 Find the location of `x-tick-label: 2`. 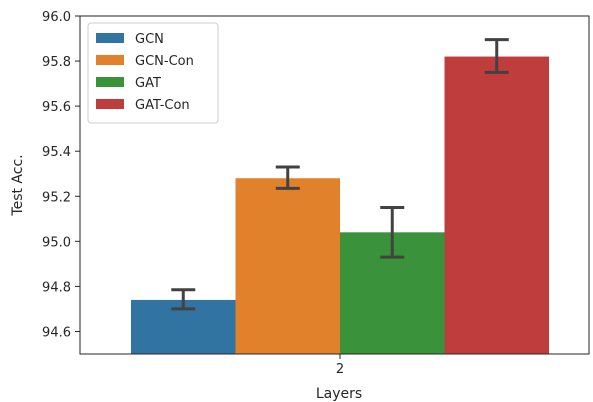

x-tick-label: 2 is located at coordinates (340, 369).